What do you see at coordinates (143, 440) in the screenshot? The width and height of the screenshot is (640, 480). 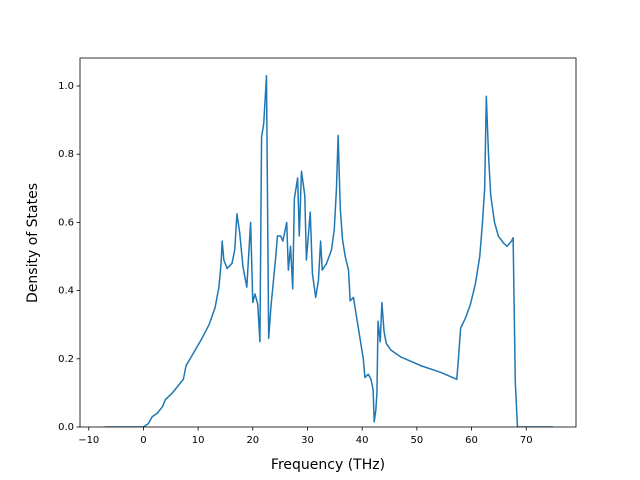 I see `x-tick-label: 0` at bounding box center [143, 440].